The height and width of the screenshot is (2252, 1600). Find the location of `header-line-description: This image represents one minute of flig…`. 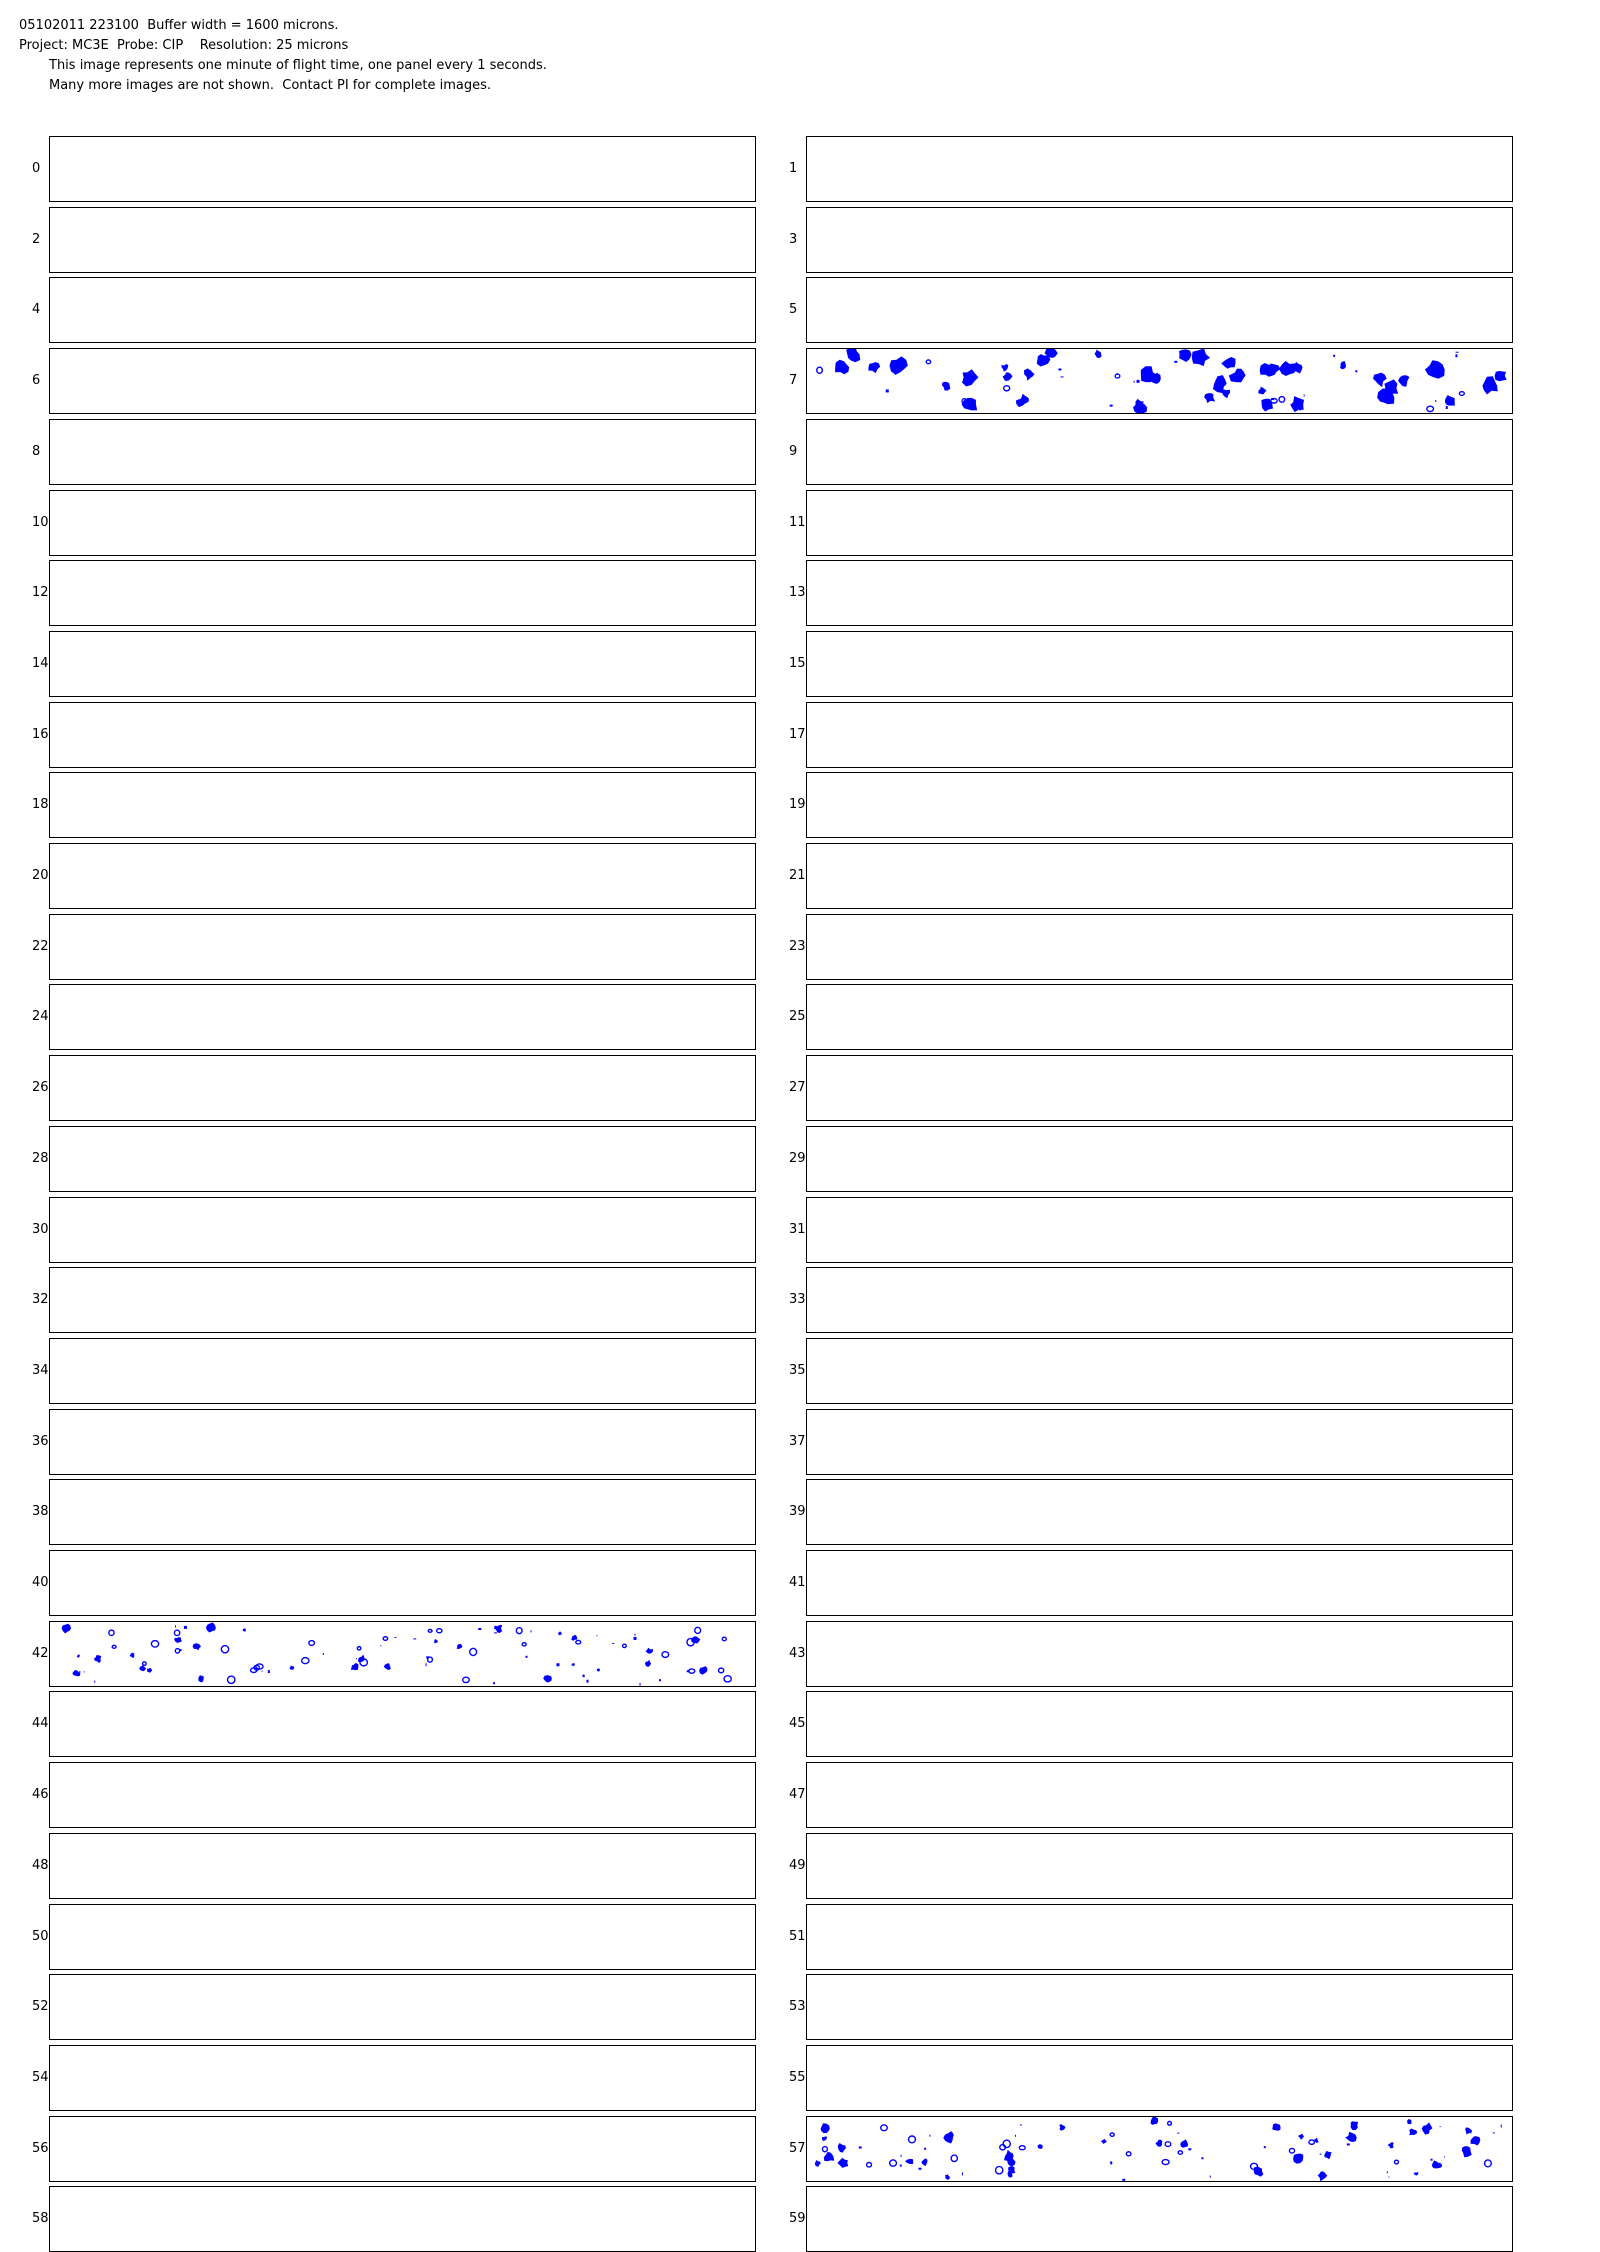

header-line-description: This image represents one minute of flig… is located at coordinates (298, 65).